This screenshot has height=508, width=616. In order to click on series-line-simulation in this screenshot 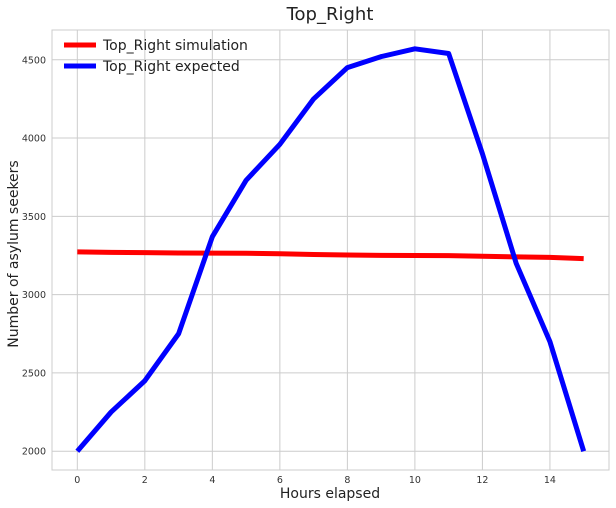, I will do `click(330, 255)`.